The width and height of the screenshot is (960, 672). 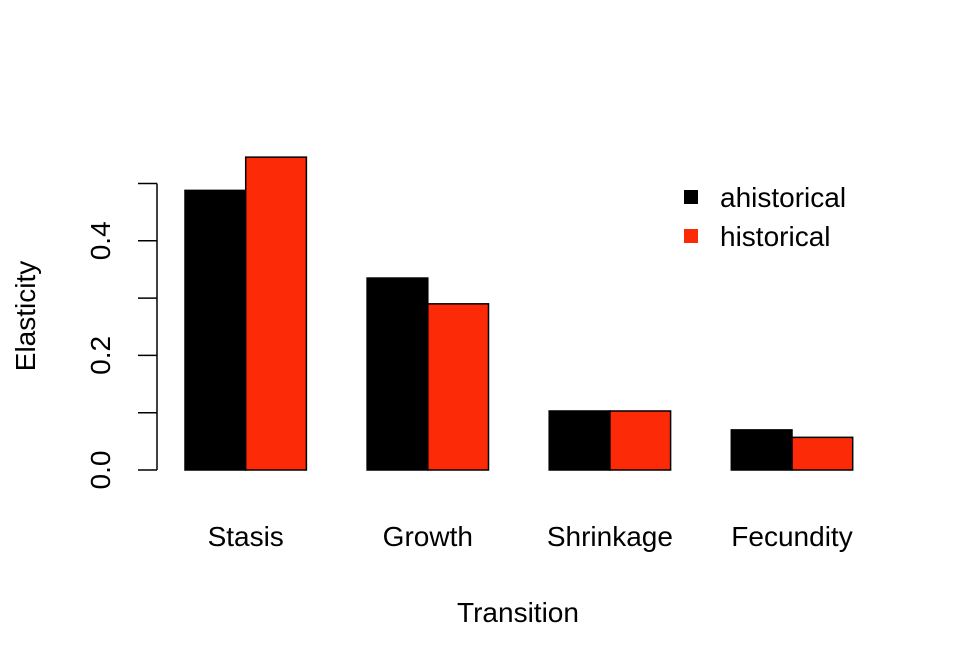 What do you see at coordinates (25, 316) in the screenshot?
I see `y-axis-label: Elasticity` at bounding box center [25, 316].